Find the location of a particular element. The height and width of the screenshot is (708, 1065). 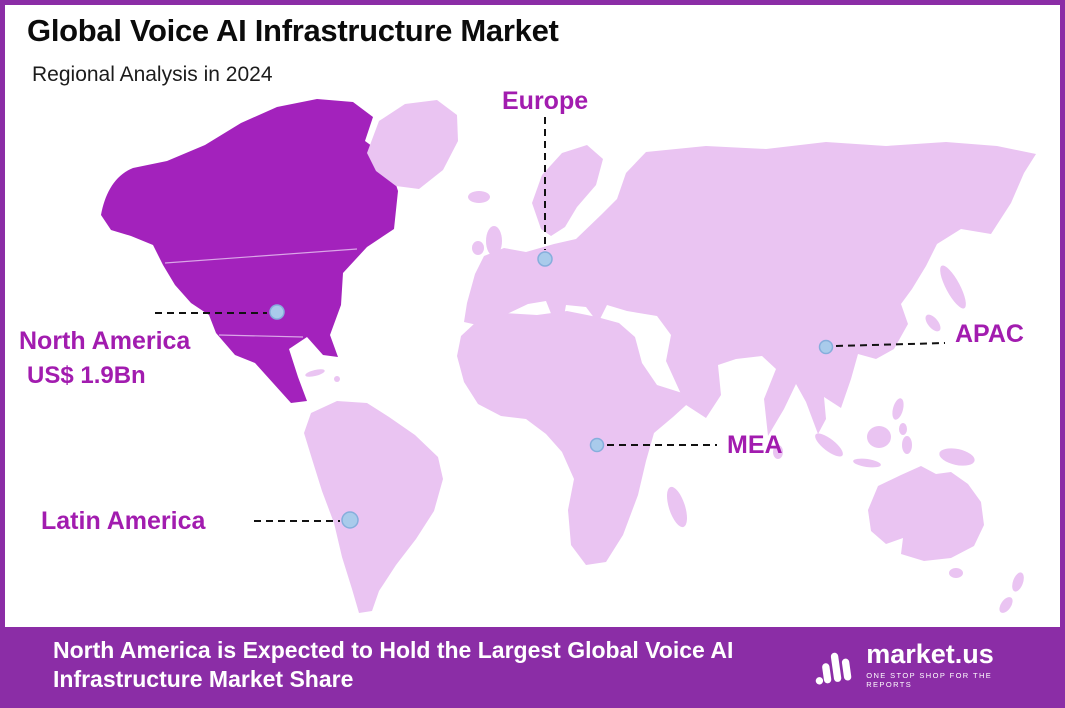

continent-australia is located at coordinates (926, 513).